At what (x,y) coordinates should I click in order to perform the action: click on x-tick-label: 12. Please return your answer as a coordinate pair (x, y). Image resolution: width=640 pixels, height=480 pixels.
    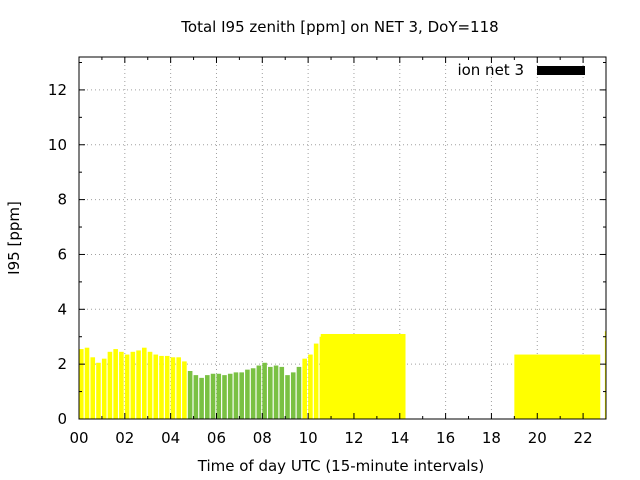
    Looking at the image, I should click on (353, 438).